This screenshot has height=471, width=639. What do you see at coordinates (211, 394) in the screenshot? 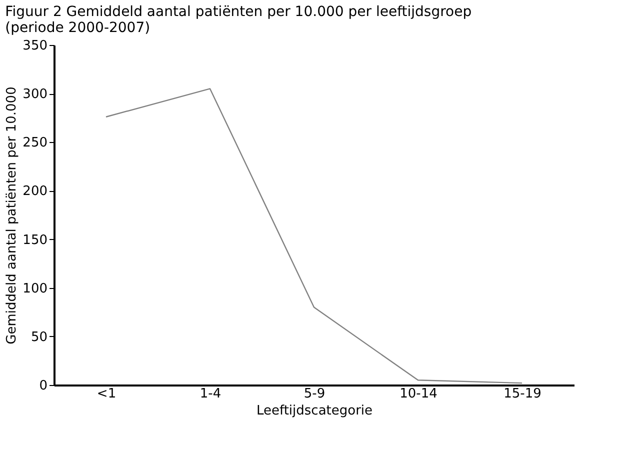
I see `x-tick-label: 1-4` at bounding box center [211, 394].